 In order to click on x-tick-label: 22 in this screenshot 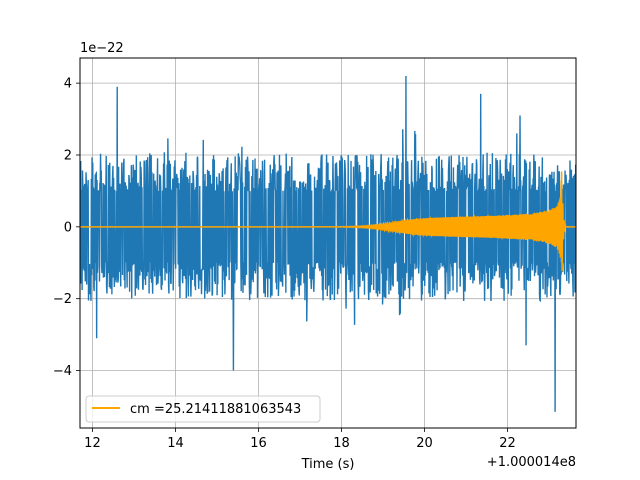, I will do `click(507, 443)`.